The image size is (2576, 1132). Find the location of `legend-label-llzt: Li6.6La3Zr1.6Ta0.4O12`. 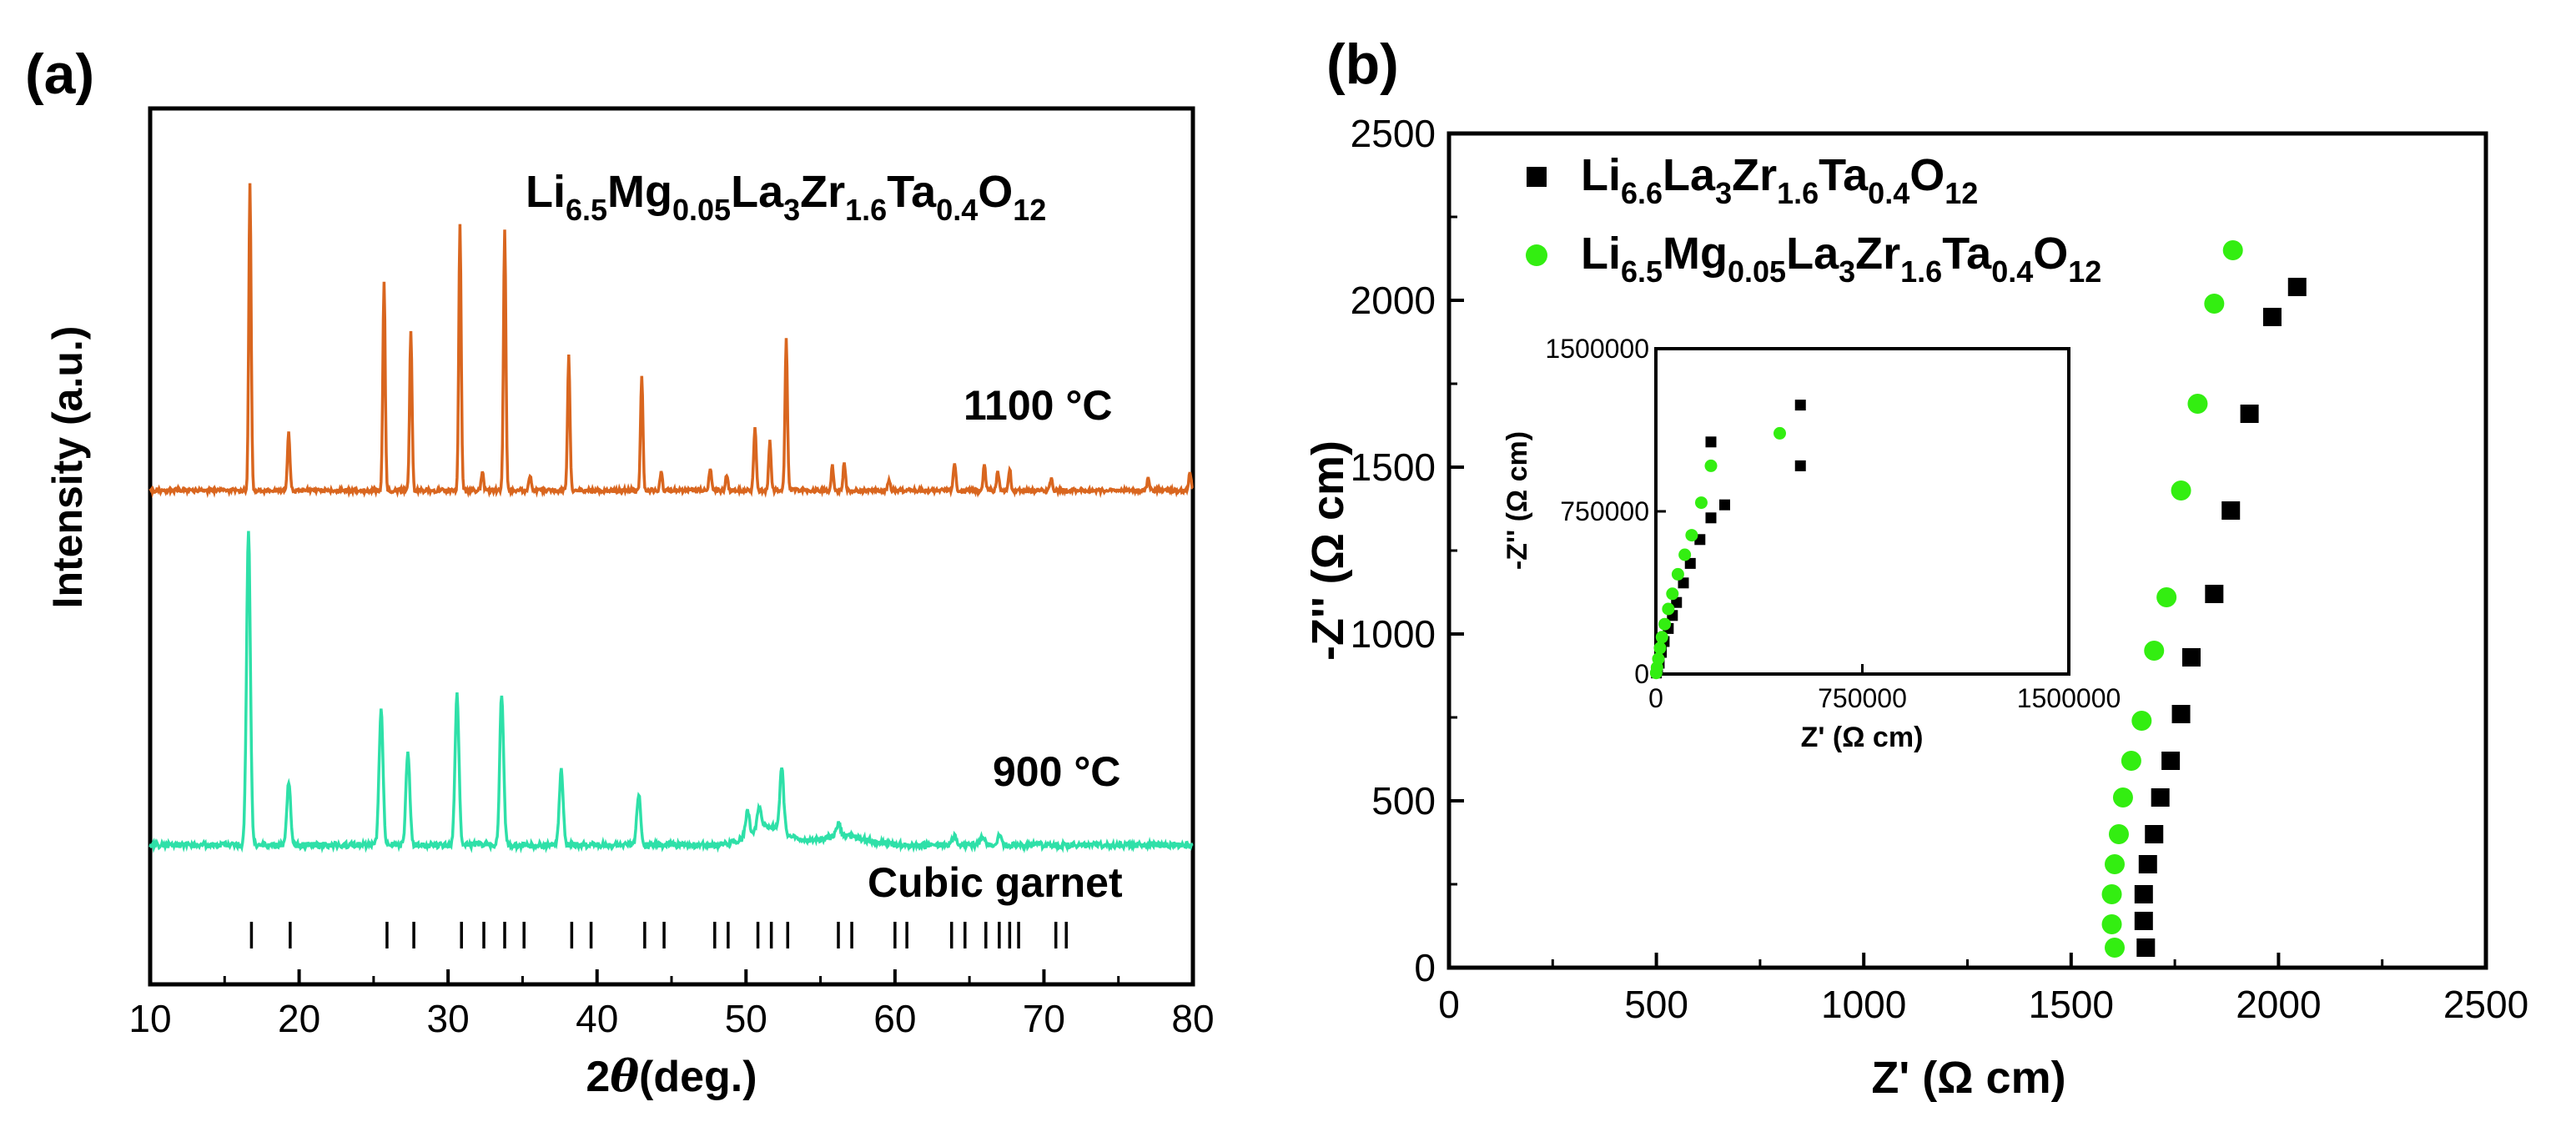

legend-label-llzt: Li6.6La3Zr1.6Ta0.4O12 is located at coordinates (1779, 180).